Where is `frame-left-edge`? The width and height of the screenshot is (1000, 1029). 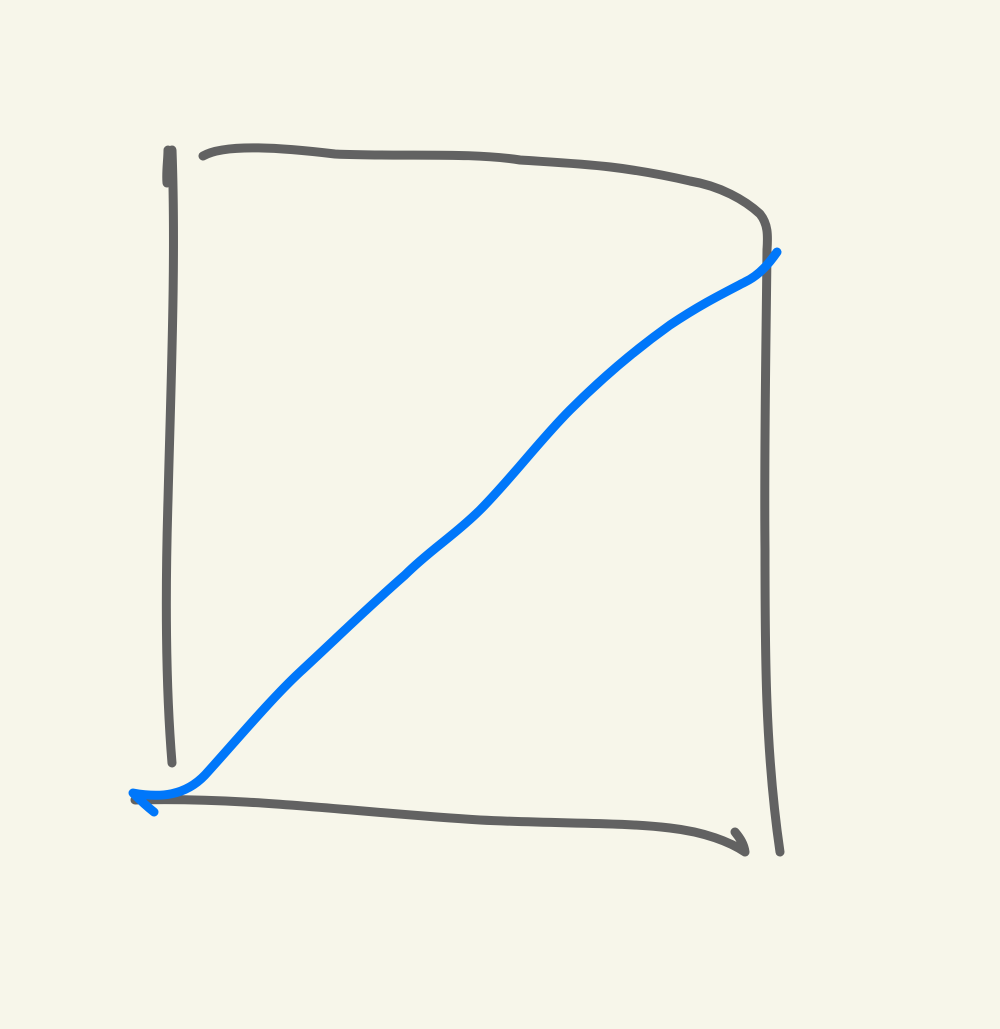
frame-left-edge is located at coordinates (169, 456).